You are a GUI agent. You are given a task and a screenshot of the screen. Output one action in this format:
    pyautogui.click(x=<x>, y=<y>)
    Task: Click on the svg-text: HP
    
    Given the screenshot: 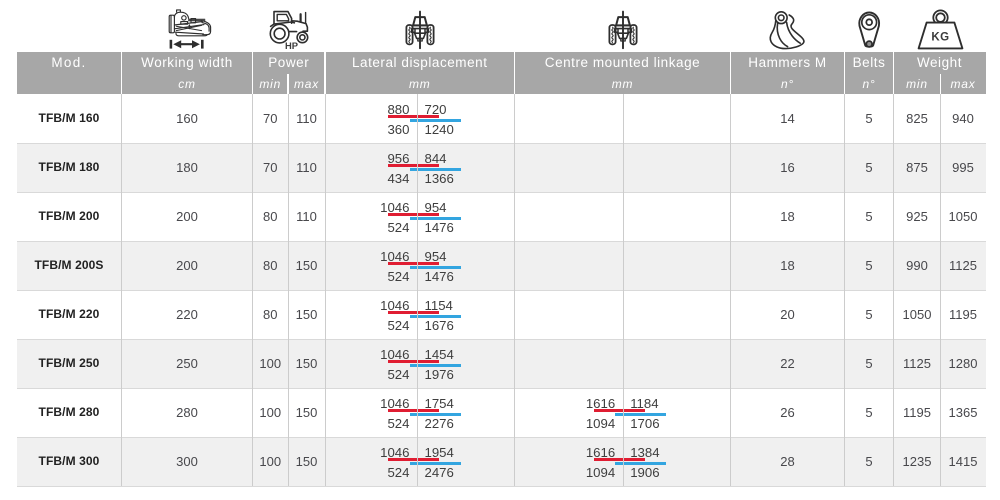 What is the action you would take?
    pyautogui.click(x=291, y=45)
    